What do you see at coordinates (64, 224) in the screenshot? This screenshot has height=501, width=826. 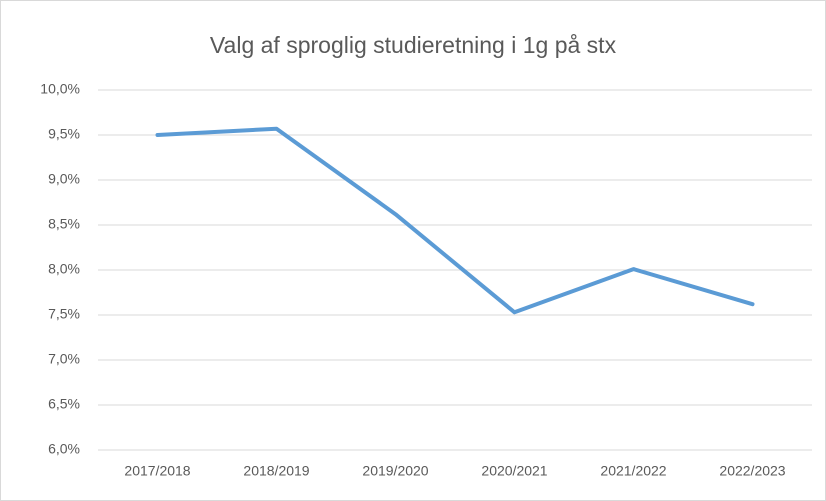 I see `y-tick-label: 8,5%` at bounding box center [64, 224].